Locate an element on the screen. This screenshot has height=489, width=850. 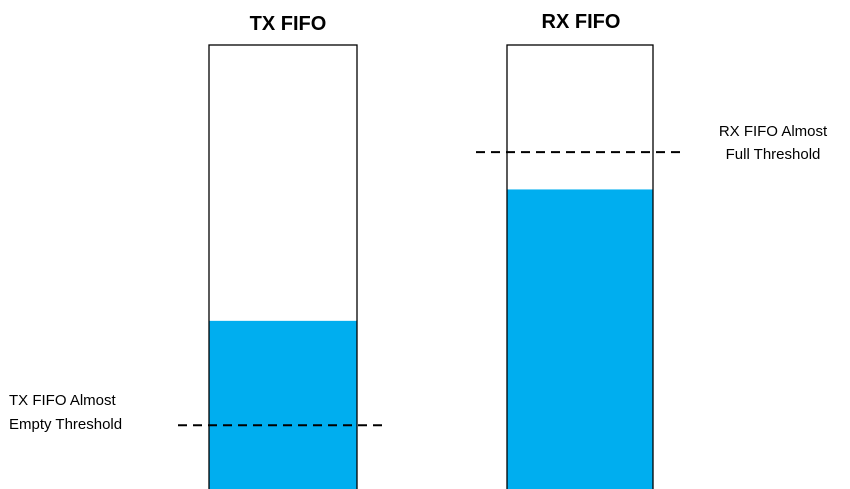
rx-fifo-threshold-label-line2: Full Threshold is located at coordinates (773, 154).